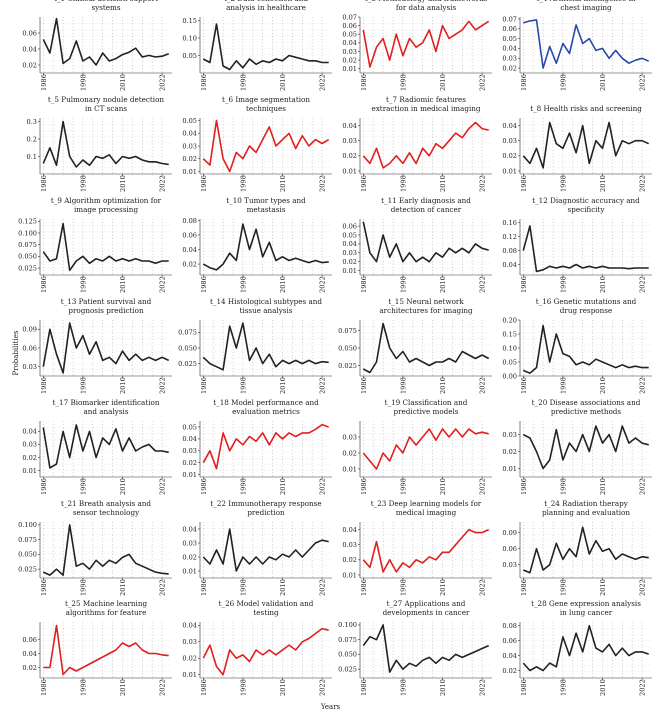 The height and width of the screenshot is (712, 661). Describe the element at coordinates (106, 512) in the screenshot. I see `panel-title: sensor technology` at that location.